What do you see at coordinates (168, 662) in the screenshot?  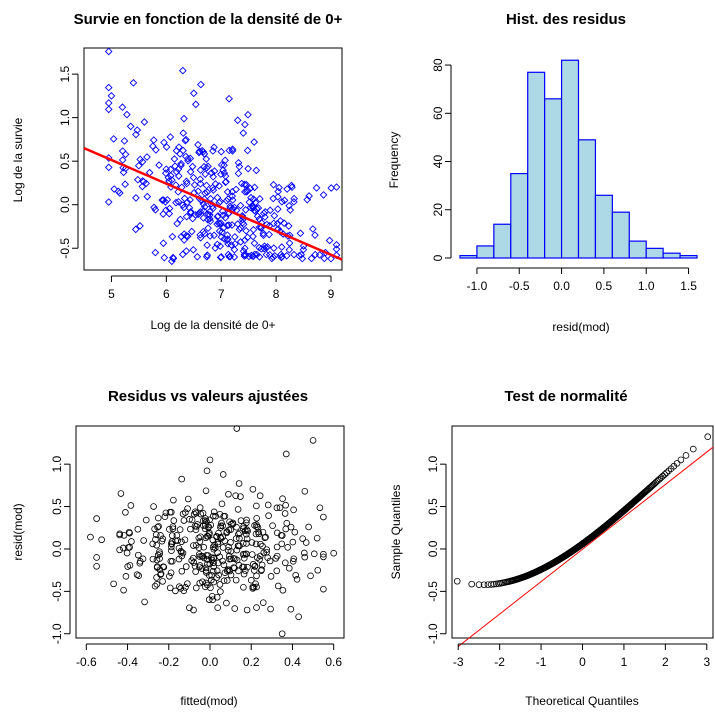 I see `panel3-x-tick-label: -0.2` at bounding box center [168, 662].